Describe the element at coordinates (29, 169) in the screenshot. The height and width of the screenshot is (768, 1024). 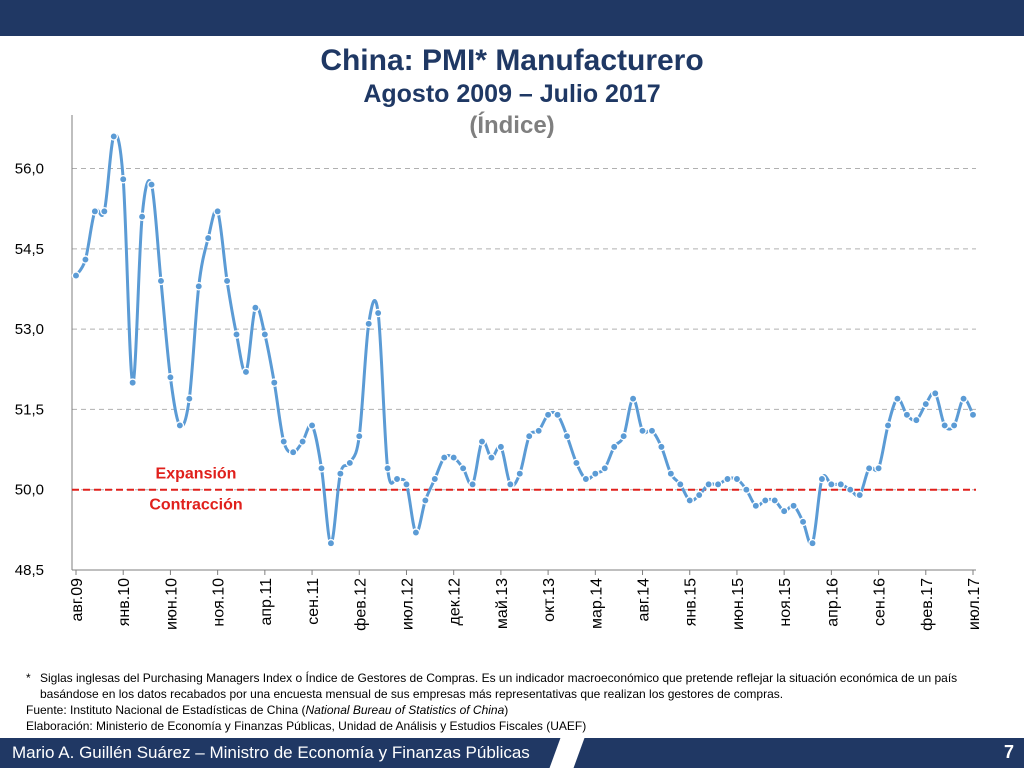
I see `y-tick-label: 56,0` at that location.